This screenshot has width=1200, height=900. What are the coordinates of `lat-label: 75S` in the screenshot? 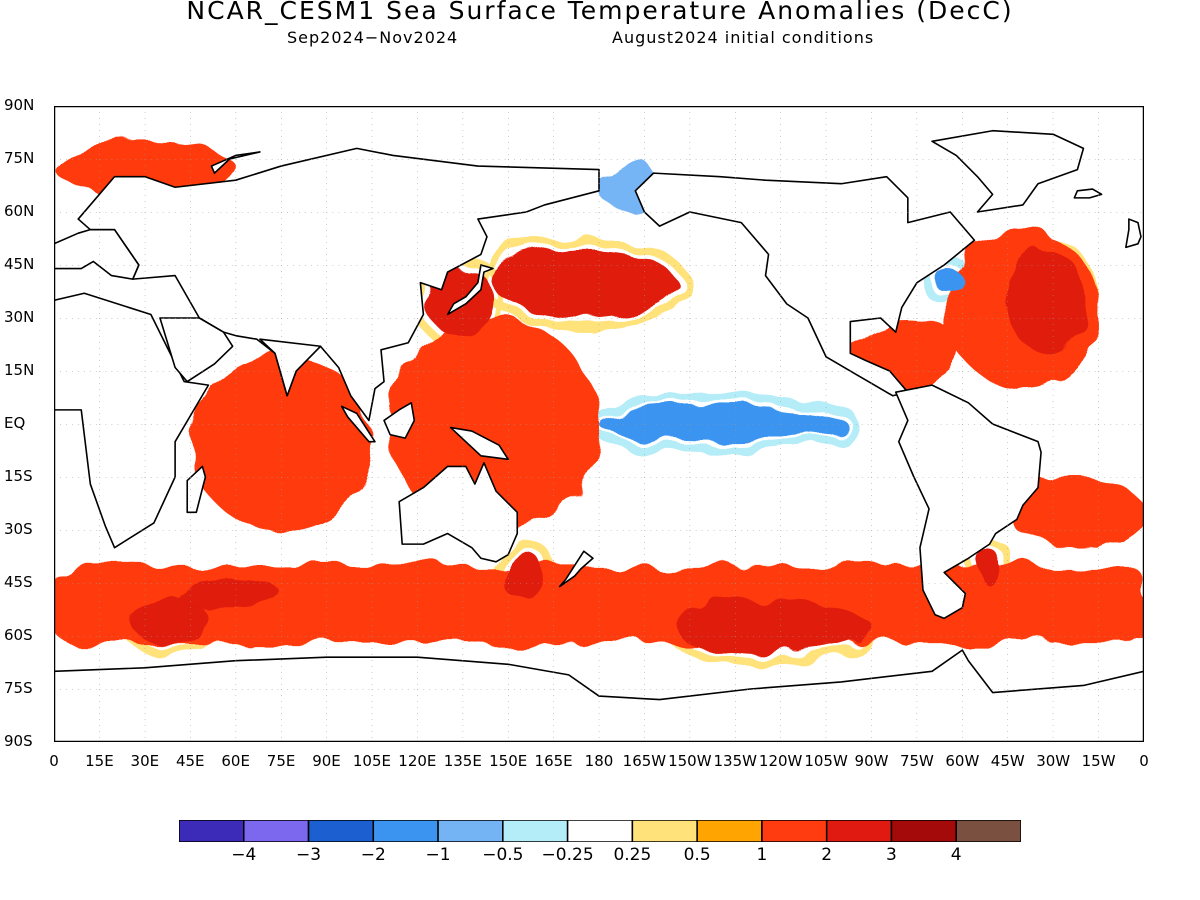 It's located at (18, 688).